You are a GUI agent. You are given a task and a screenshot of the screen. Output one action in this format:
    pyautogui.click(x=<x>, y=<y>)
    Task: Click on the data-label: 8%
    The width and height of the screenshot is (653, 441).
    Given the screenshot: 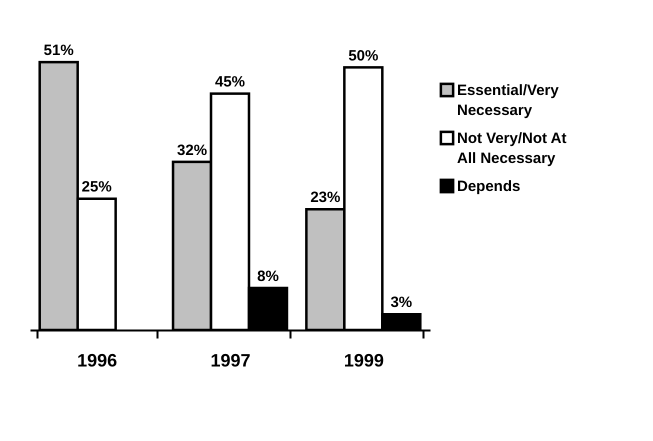 What is the action you would take?
    pyautogui.click(x=268, y=276)
    